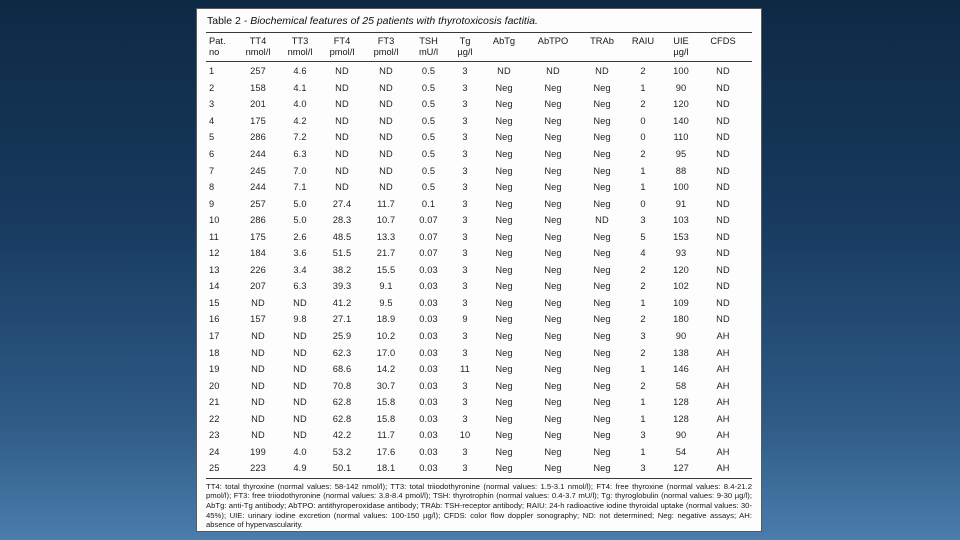  What do you see at coordinates (643, 120) in the screenshot?
I see `table-cell: 0` at bounding box center [643, 120].